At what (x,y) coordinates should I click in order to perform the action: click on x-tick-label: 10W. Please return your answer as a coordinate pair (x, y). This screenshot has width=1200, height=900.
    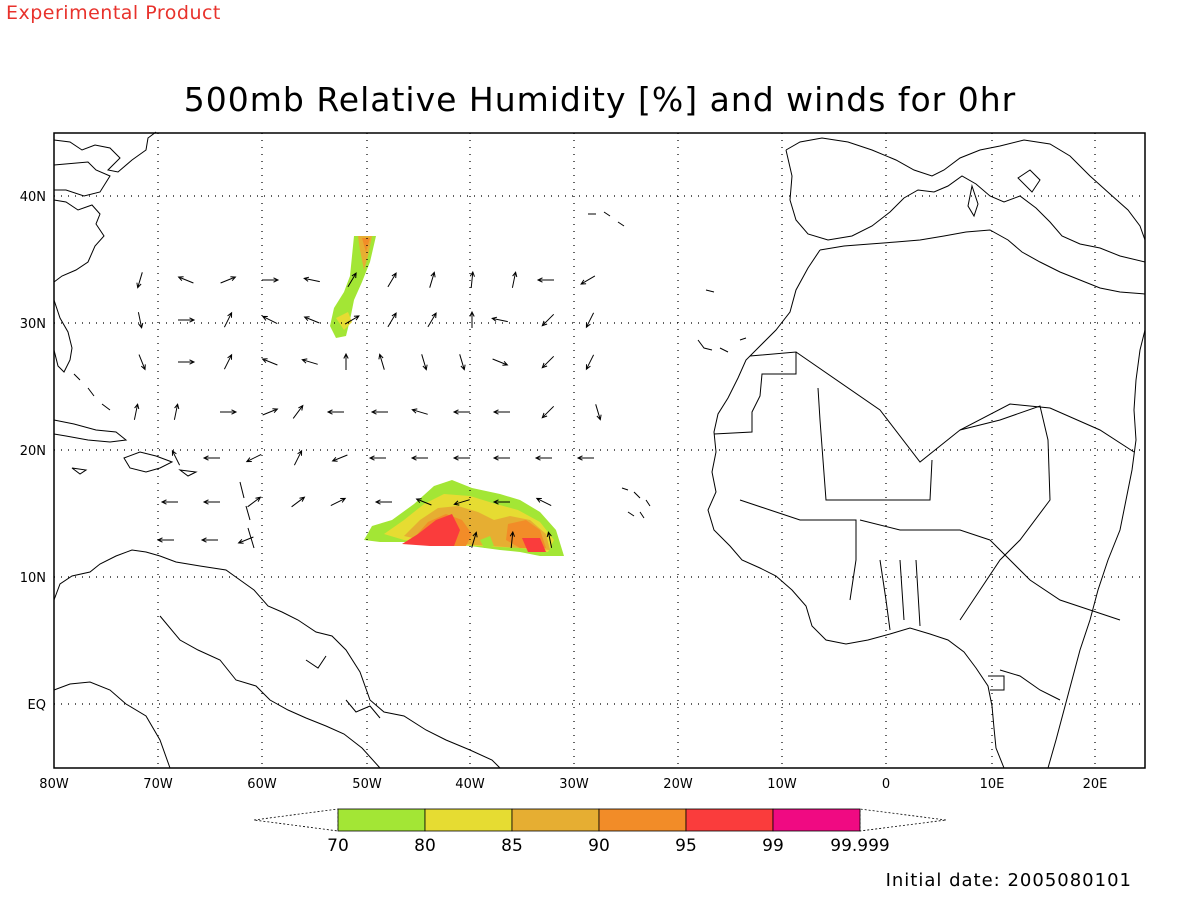
    Looking at the image, I should click on (782, 784).